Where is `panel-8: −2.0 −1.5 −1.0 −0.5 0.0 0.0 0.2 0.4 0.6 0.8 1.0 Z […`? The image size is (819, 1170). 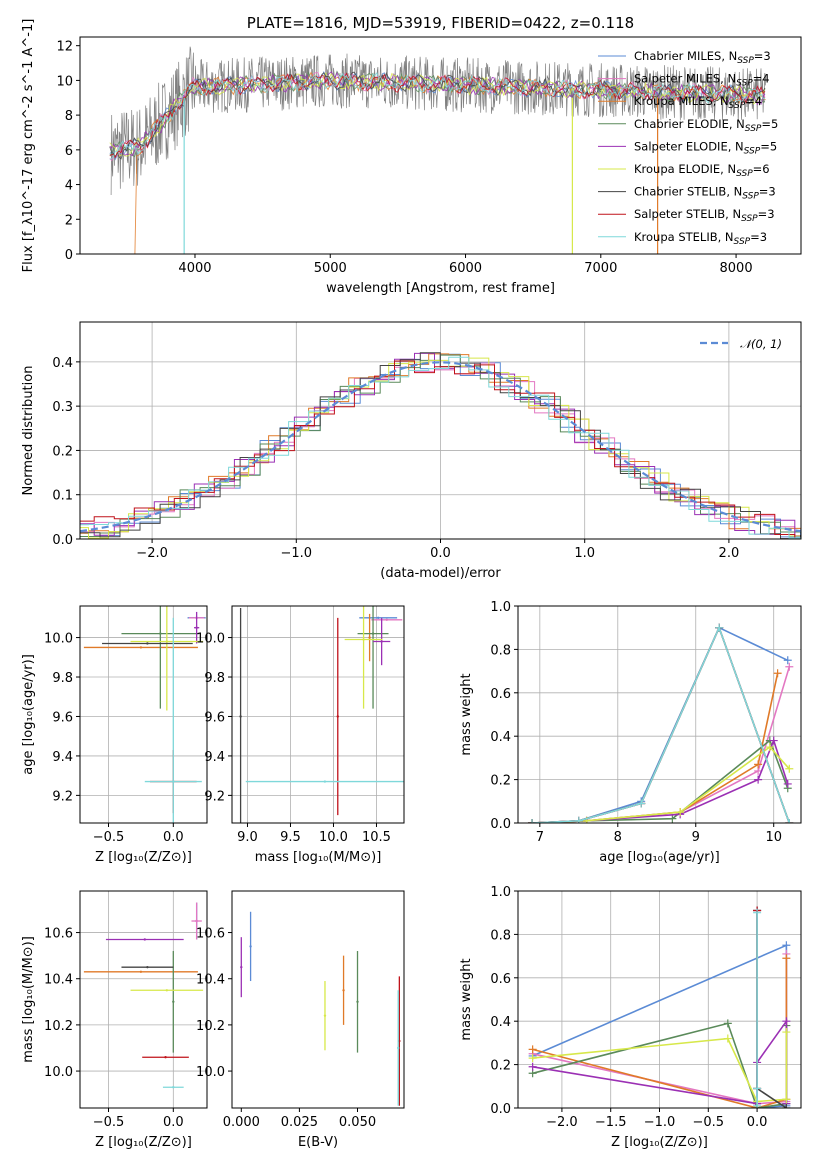 panel-8: −2.0 −1.5 −1.0 −0.5 0.0 0.0 0.2 0.4 0.6 0.8 1.0 Z [… is located at coordinates (630, 1017).